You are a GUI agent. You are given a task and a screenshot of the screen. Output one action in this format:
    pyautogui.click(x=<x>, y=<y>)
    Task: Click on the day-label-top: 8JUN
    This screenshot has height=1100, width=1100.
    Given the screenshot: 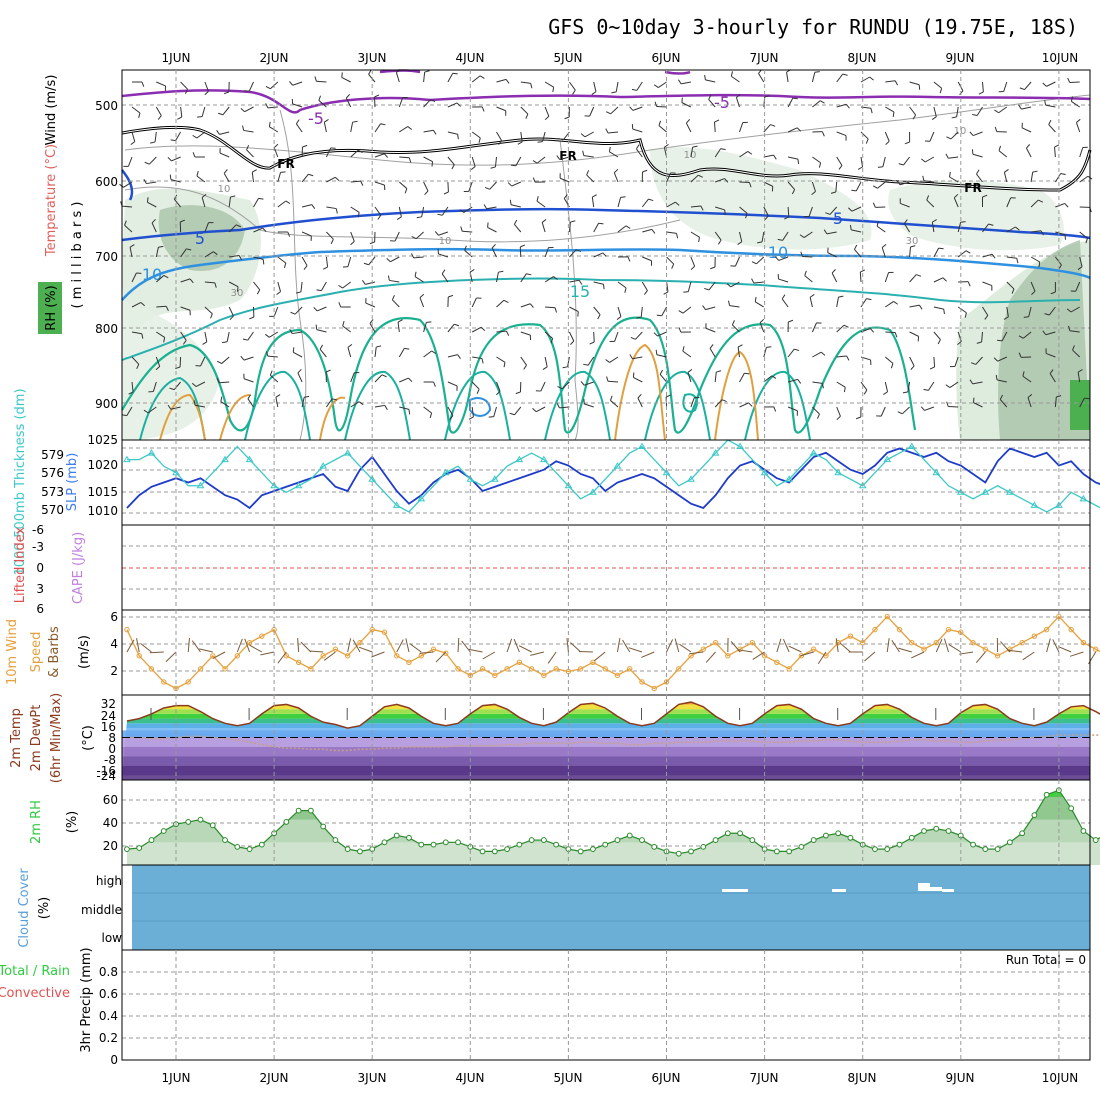 What is the action you would take?
    pyautogui.click(x=862, y=58)
    